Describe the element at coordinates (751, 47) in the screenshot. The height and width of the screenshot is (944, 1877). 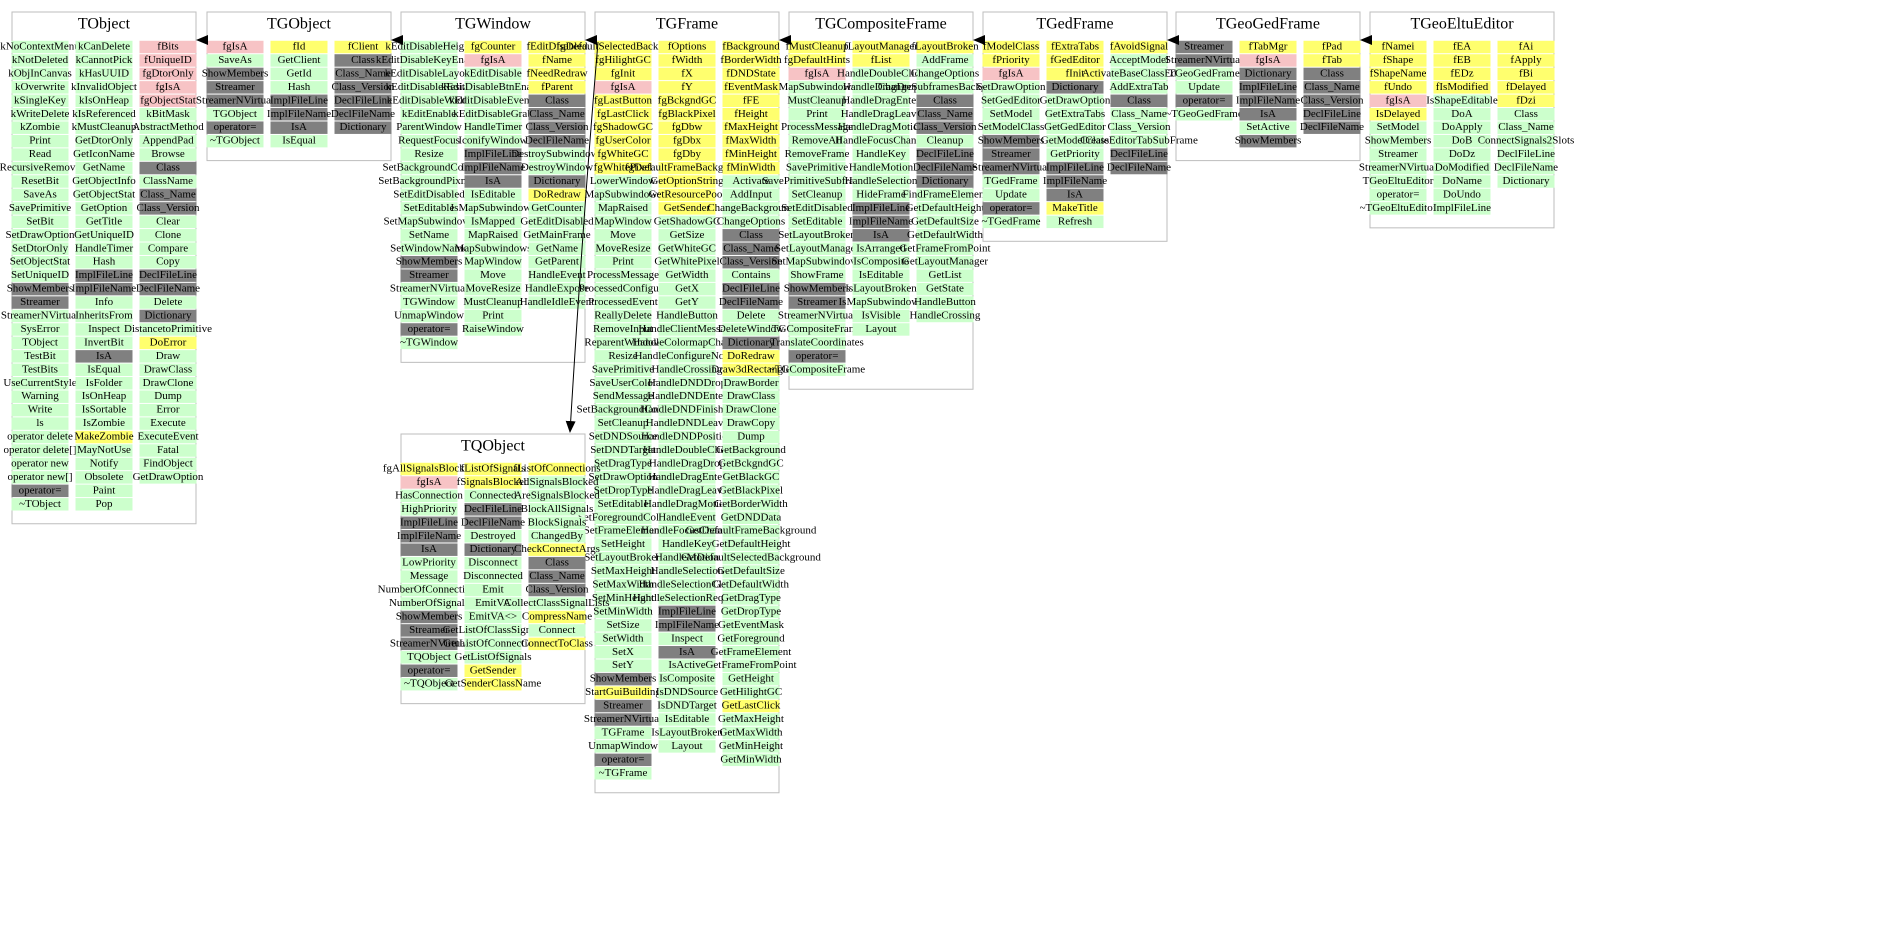
I see `member-label: fBackground` at that location.